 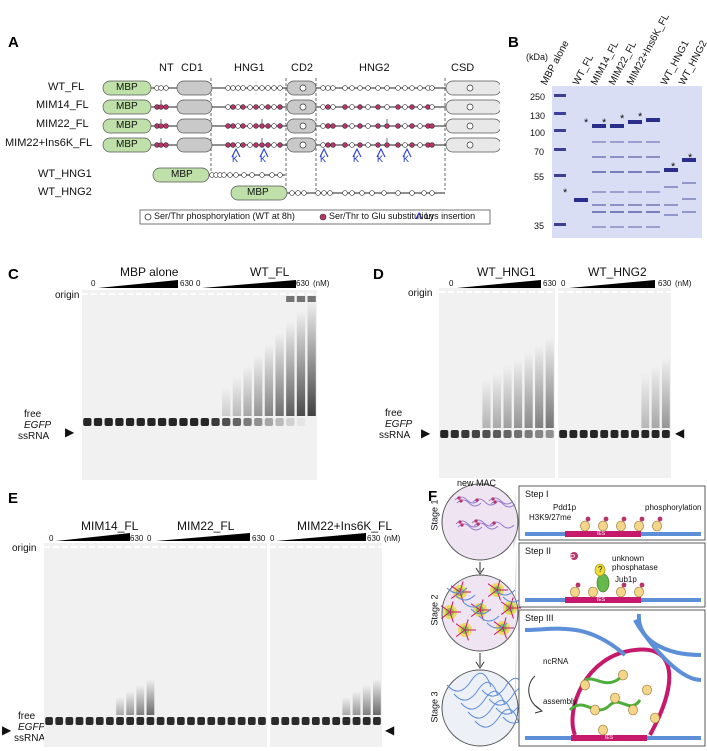 I want to click on ssrna-label-e: ssRNA, so click(x=30, y=738).